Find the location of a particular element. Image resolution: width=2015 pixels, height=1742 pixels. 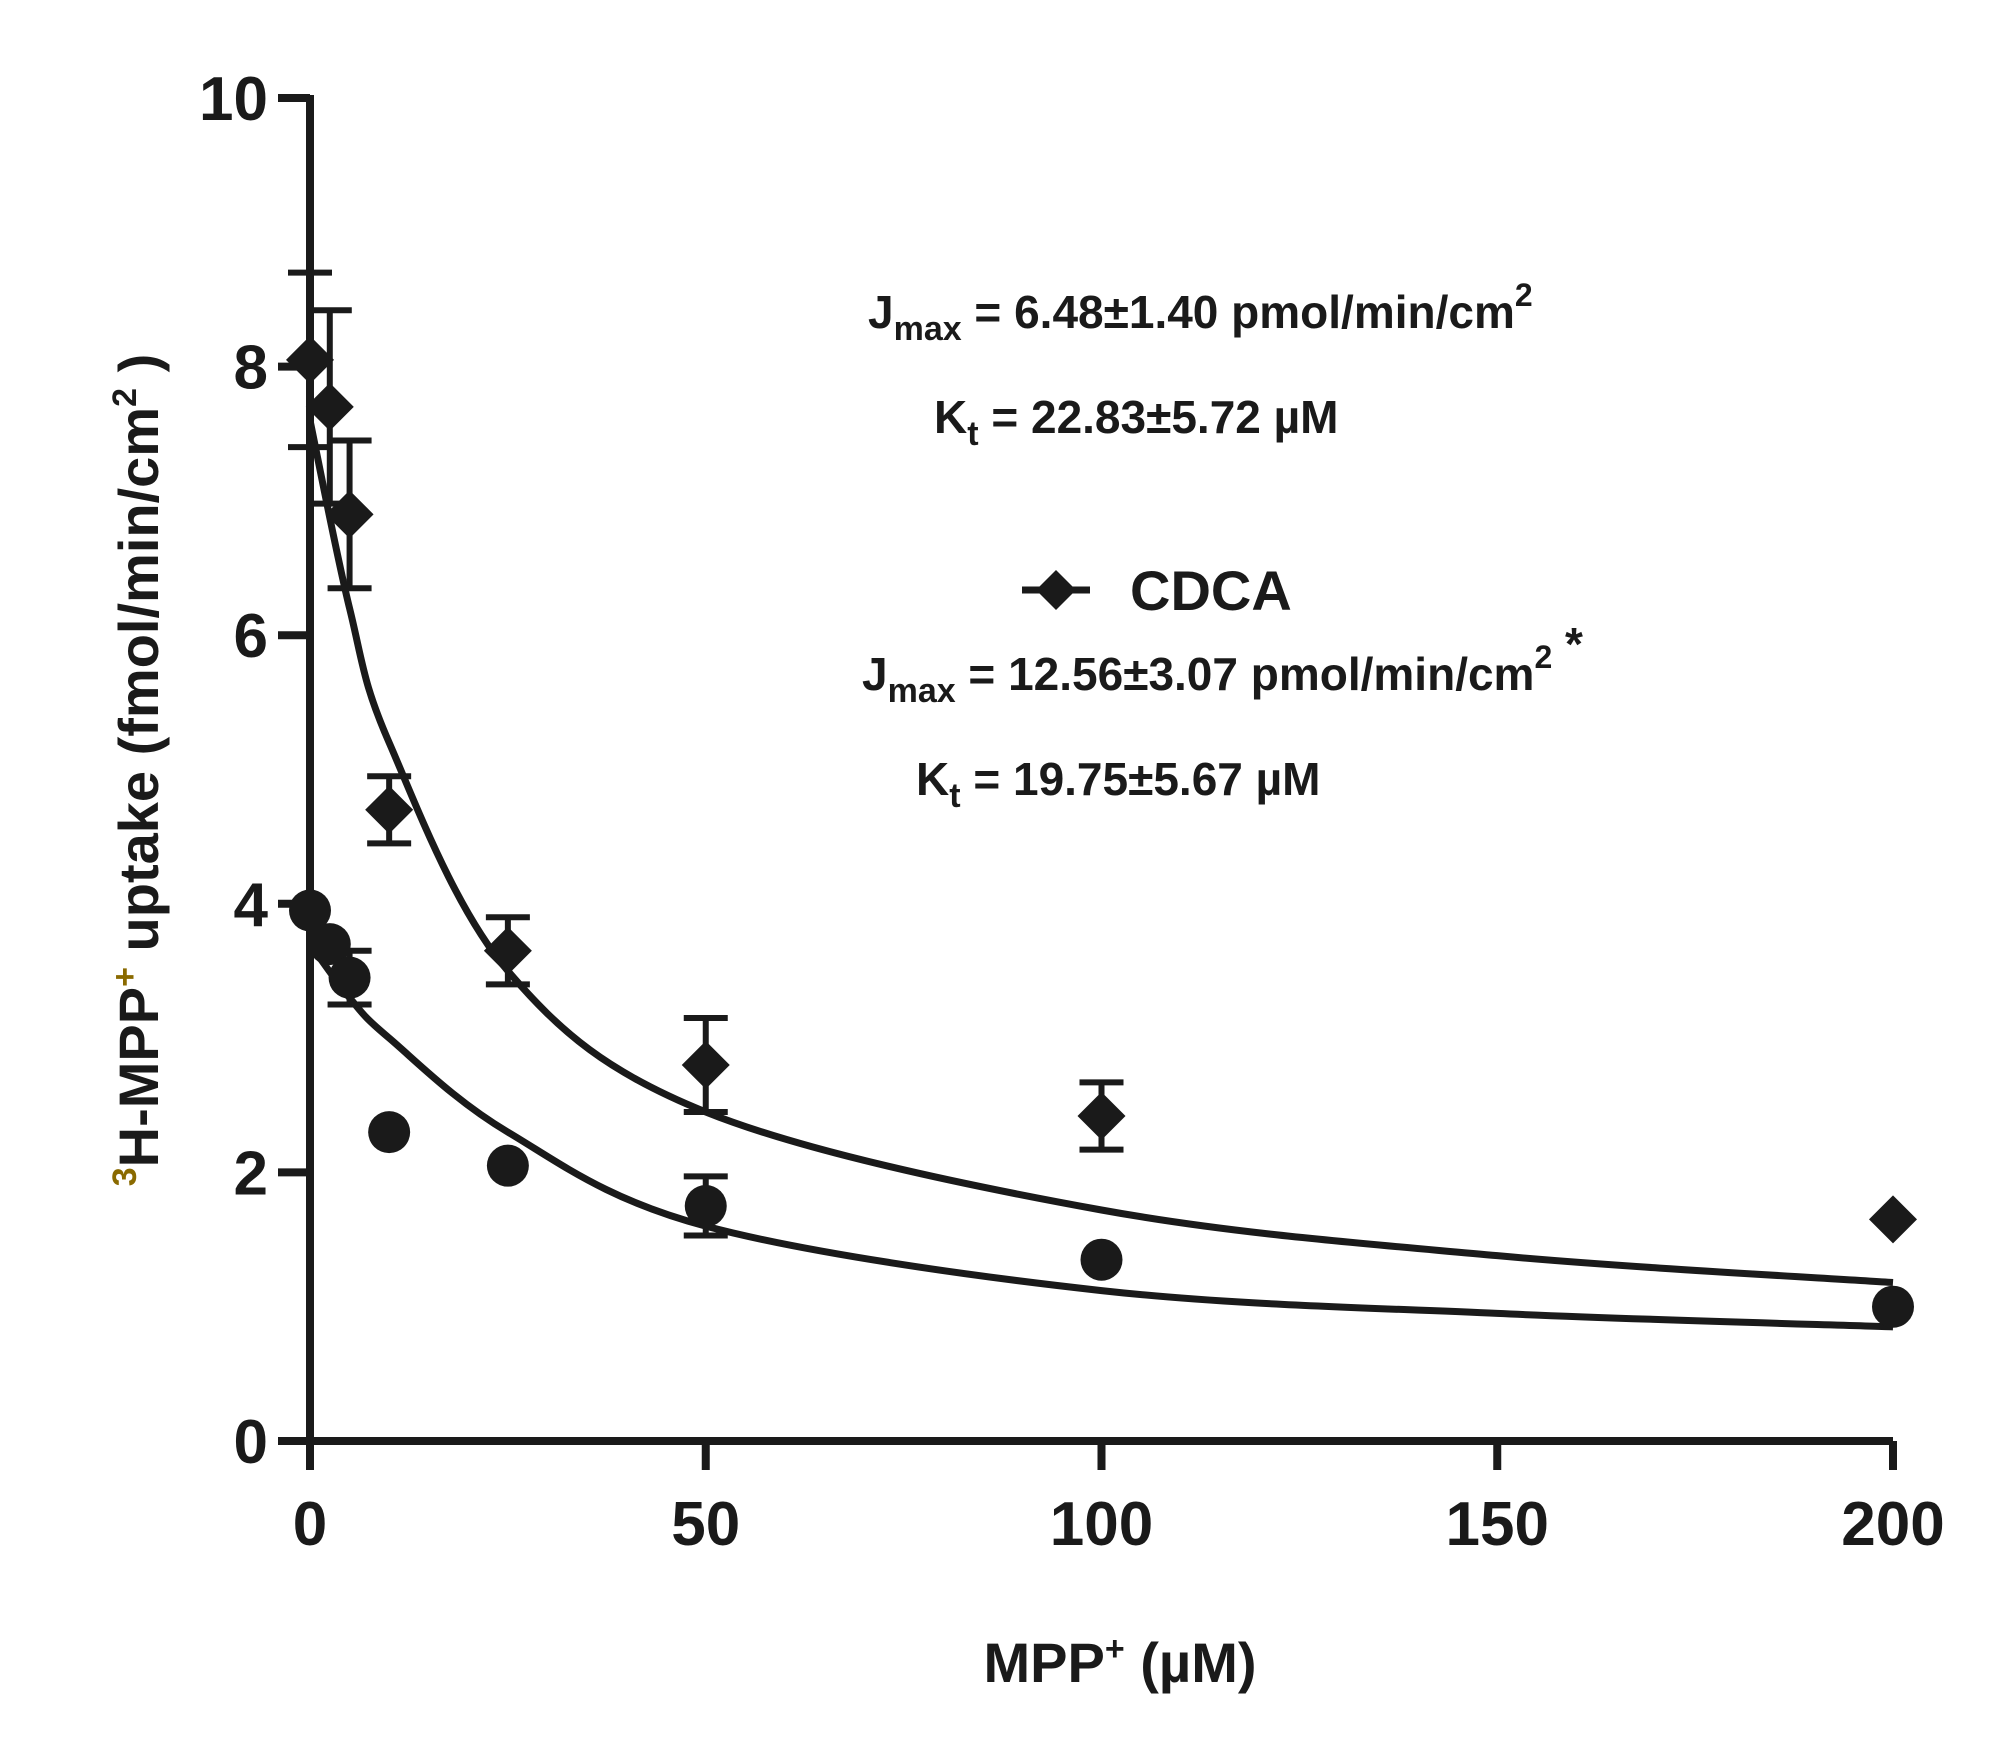

x-axis-label: MPP+ (µM) is located at coordinates (1120, 1662).